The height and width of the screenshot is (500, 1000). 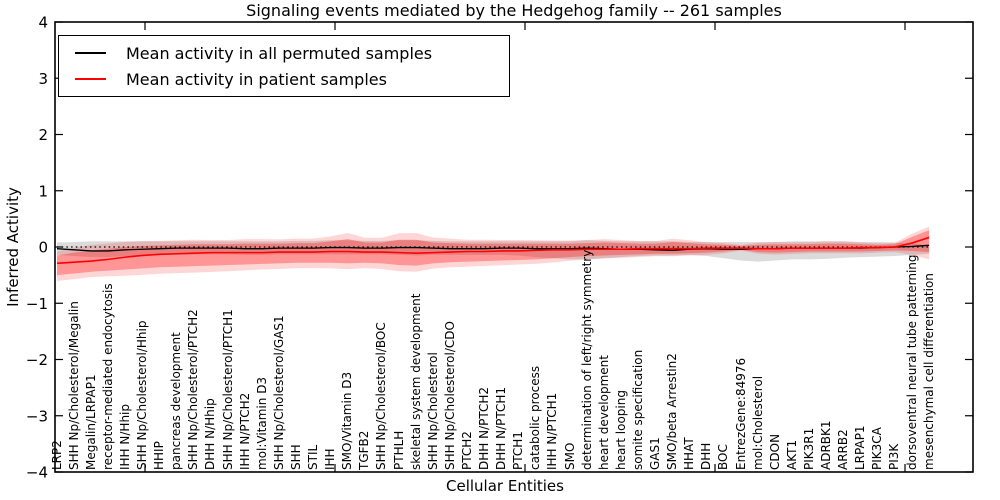 I want to click on x-tick-label: DHH N/Hhip, so click(x=210, y=434).